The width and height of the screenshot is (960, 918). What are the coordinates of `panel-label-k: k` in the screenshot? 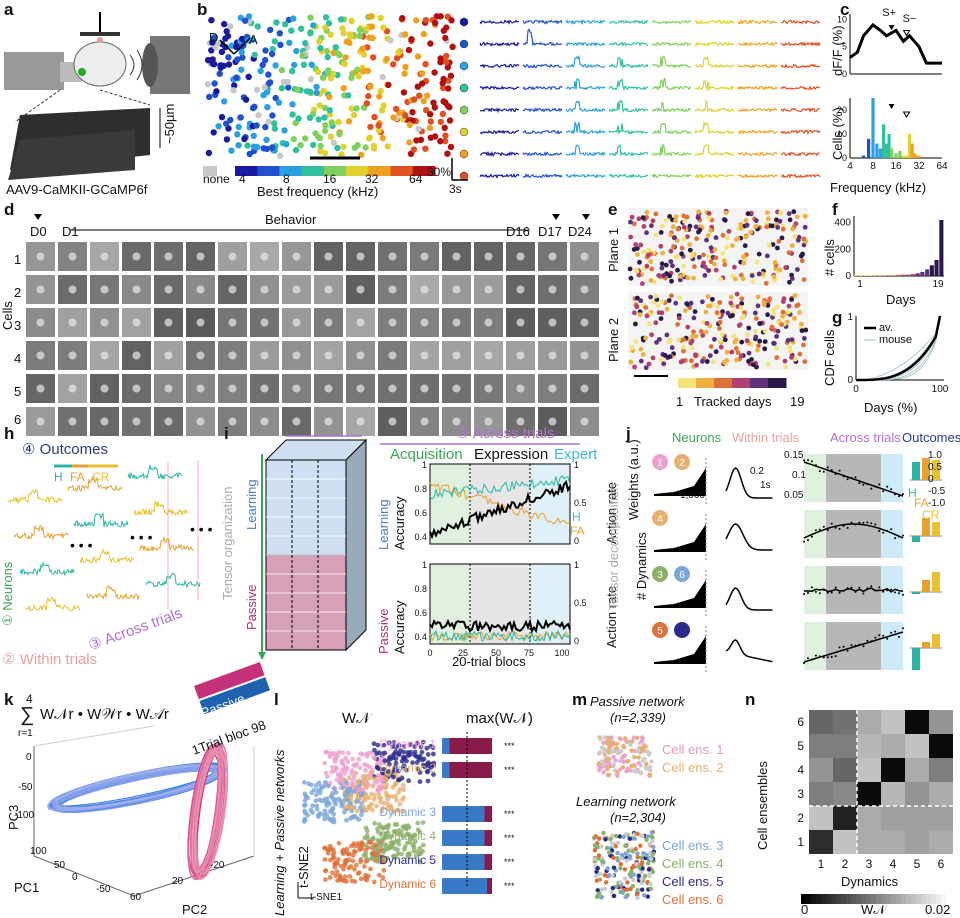 It's located at (9, 699).